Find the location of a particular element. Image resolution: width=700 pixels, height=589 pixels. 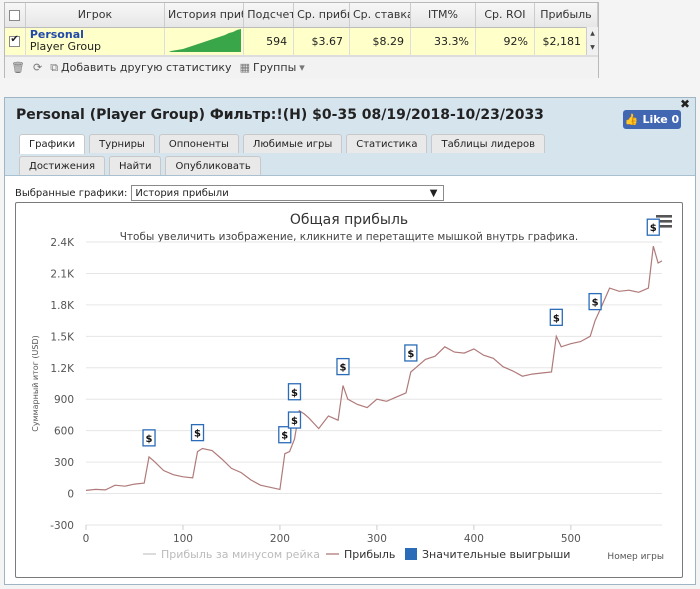

y-tick-label: 2.4K is located at coordinates (62, 243).